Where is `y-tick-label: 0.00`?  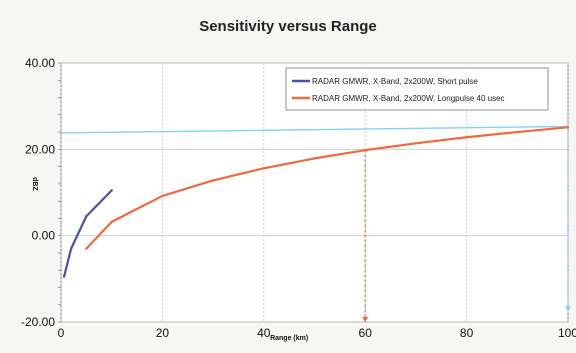
y-tick-label: 0.00 is located at coordinates (44, 236).